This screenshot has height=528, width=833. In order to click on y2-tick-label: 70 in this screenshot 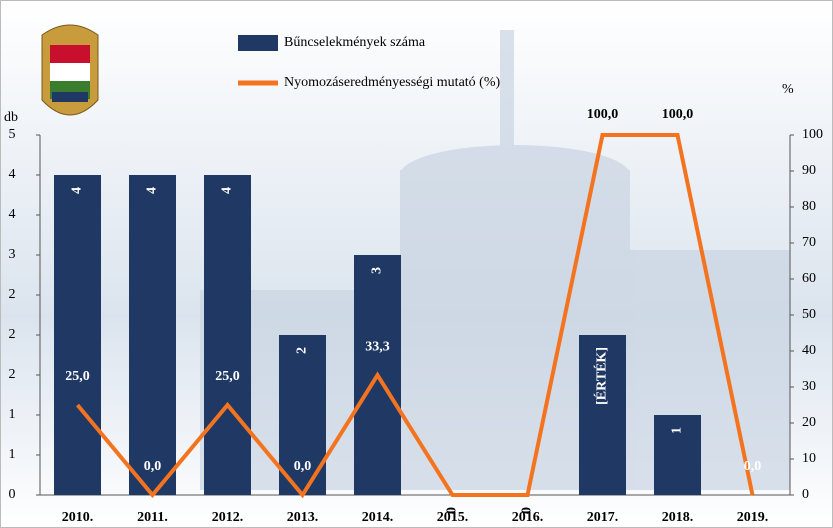, I will do `click(809, 242)`.